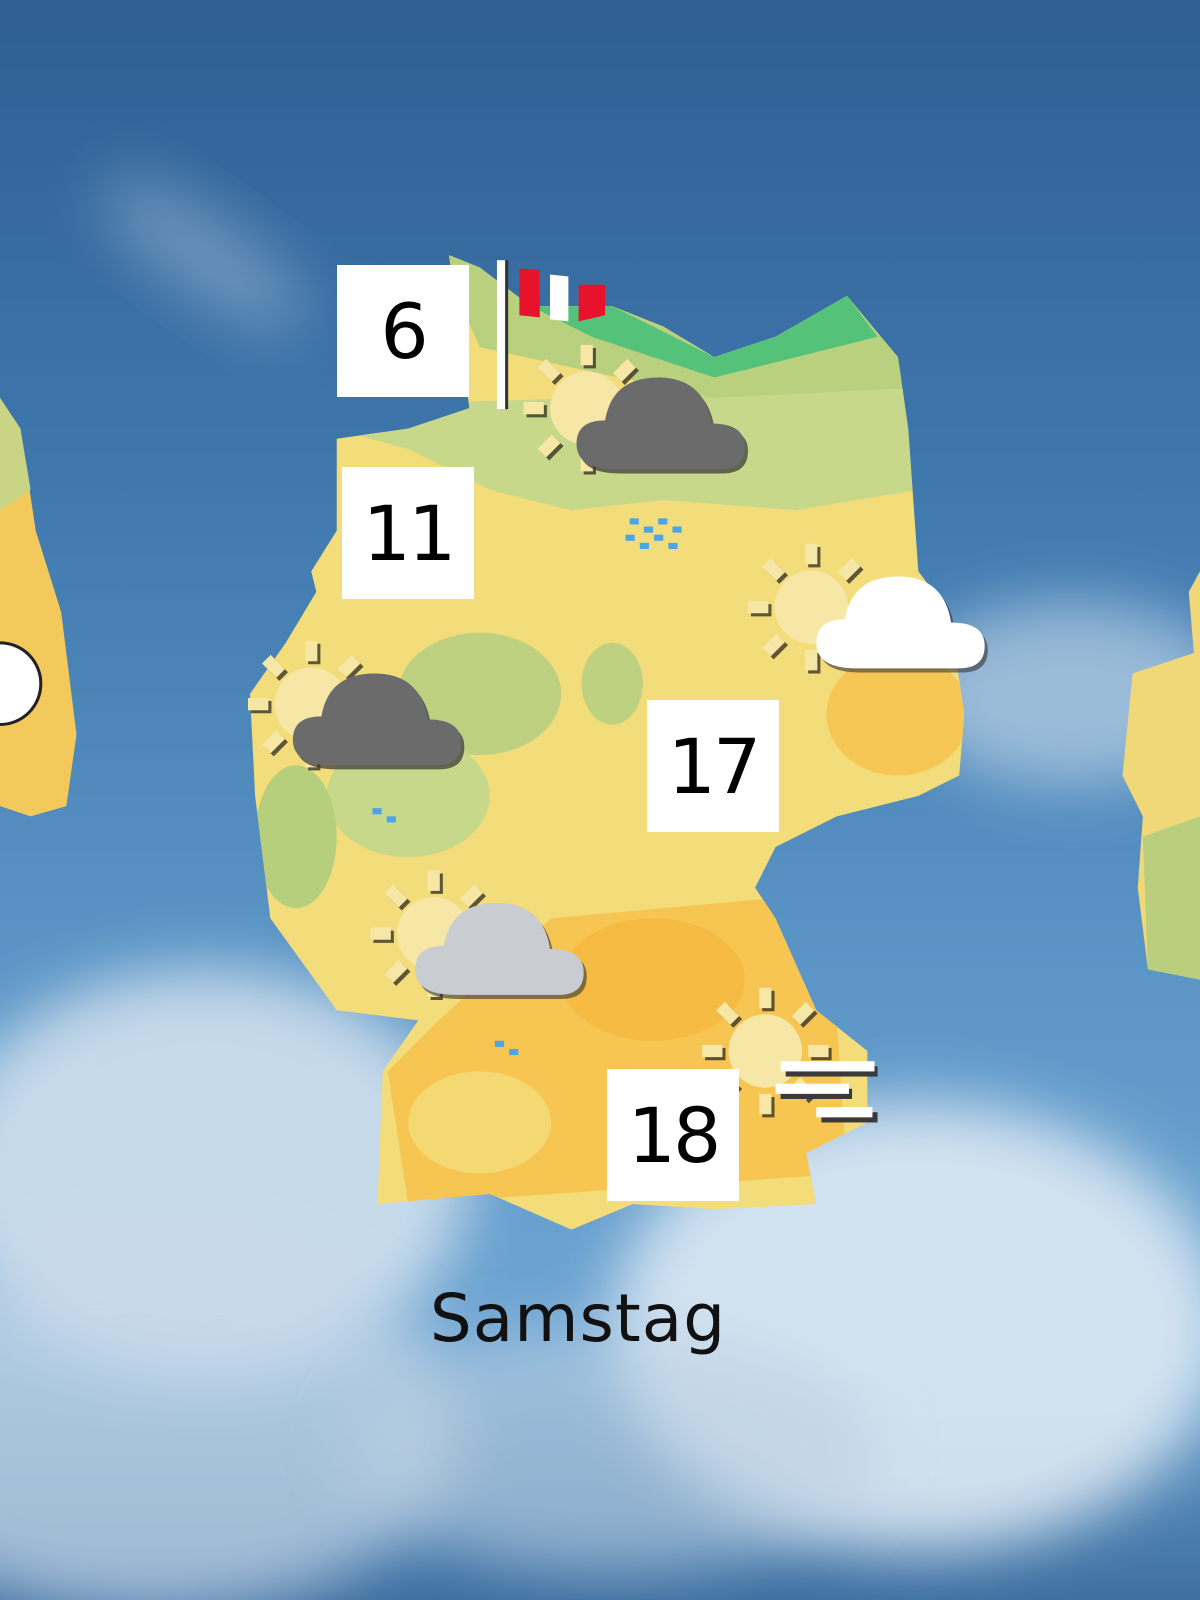 This screenshot has width=1200, height=1600. I want to click on adjacent-map-left, so click(38, 607).